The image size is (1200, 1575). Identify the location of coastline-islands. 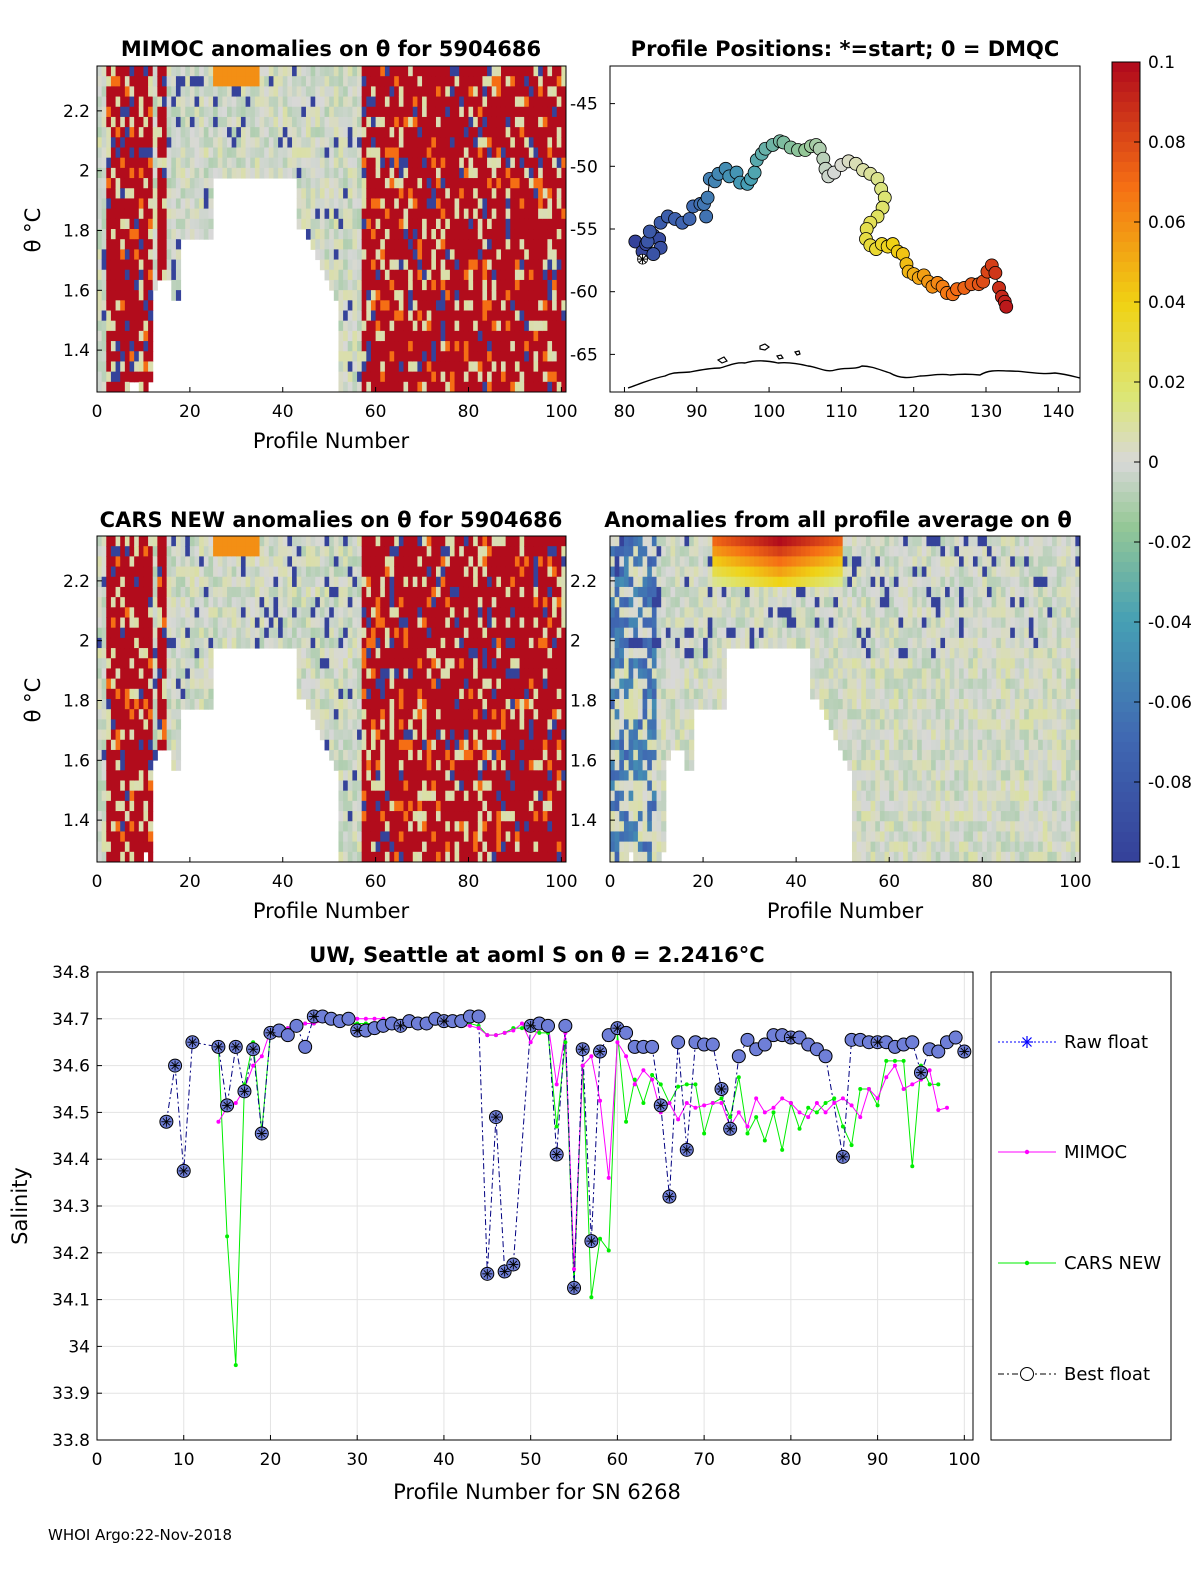
(758, 353).